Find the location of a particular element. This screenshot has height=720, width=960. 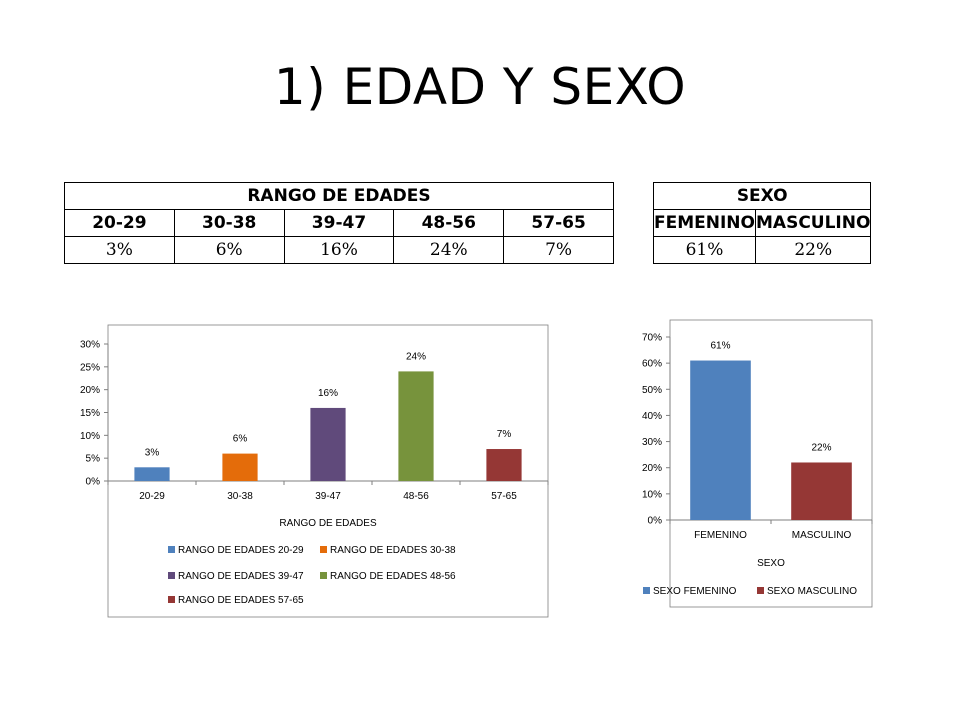

x-tick-label: FEMENINO is located at coordinates (720, 535).